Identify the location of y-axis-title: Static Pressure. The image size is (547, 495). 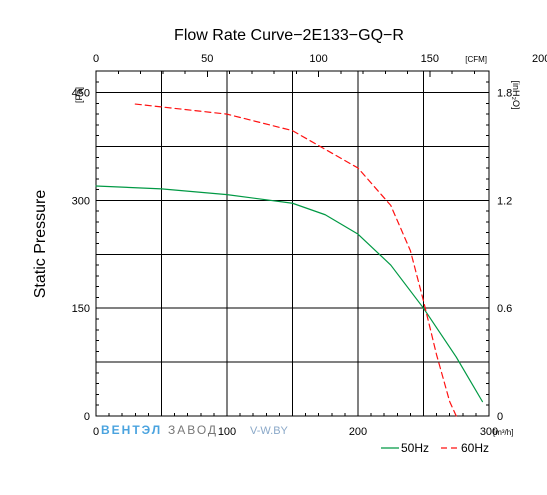
(40, 244).